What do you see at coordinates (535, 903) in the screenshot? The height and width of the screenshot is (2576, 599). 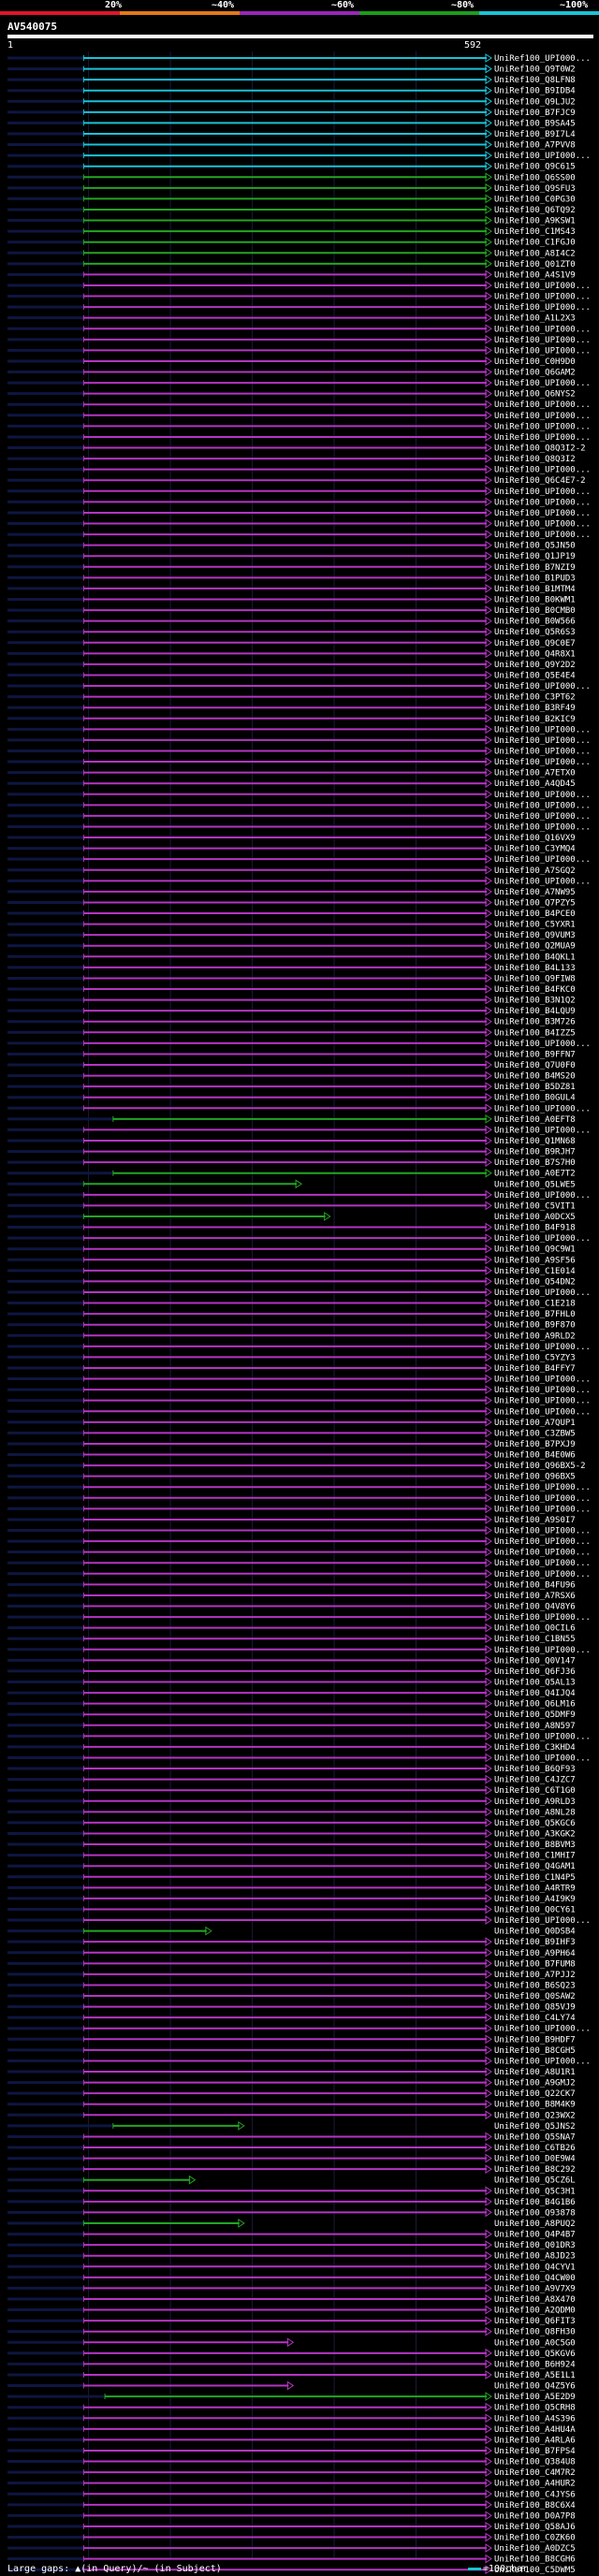 I see `hit-label: UniRef100_Q7PZY5` at bounding box center [535, 903].